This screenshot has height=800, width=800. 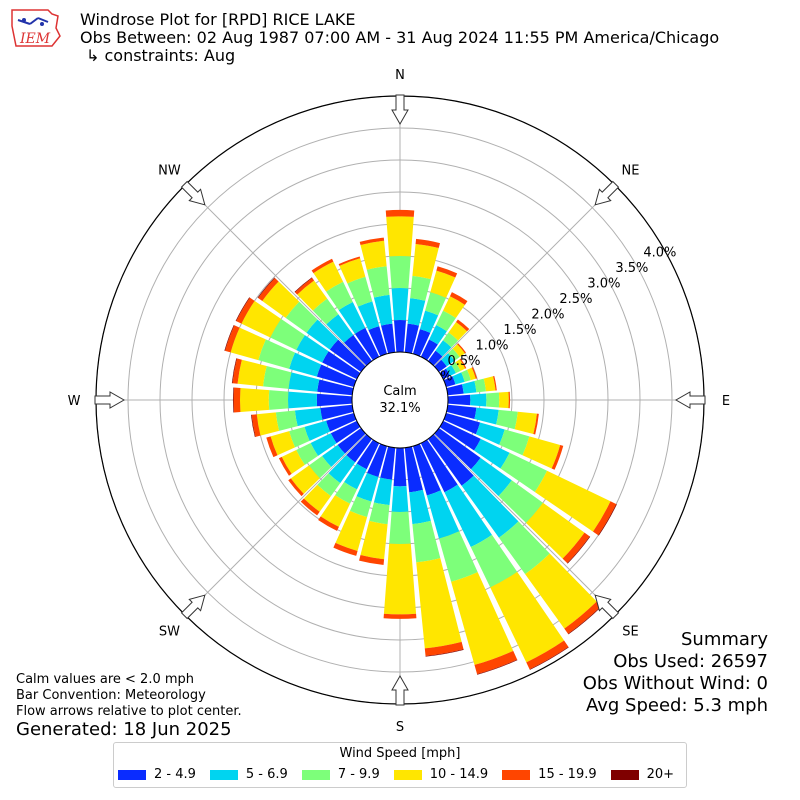 What do you see at coordinates (675, 683) in the screenshot?
I see `summary-obs-without-wind: Obs Without Wind: 0` at bounding box center [675, 683].